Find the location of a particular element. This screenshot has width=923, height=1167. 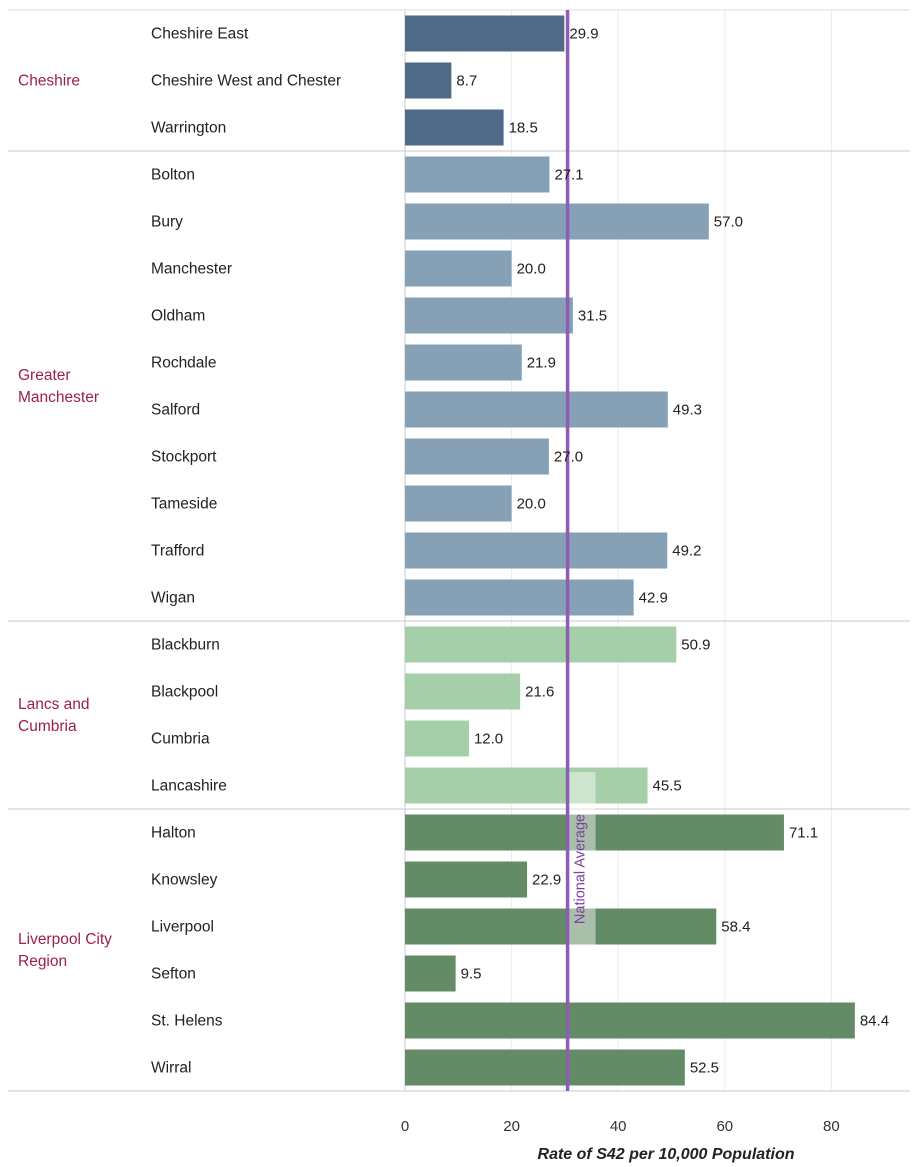

reference-line-label: National Average is located at coordinates (581, 869).